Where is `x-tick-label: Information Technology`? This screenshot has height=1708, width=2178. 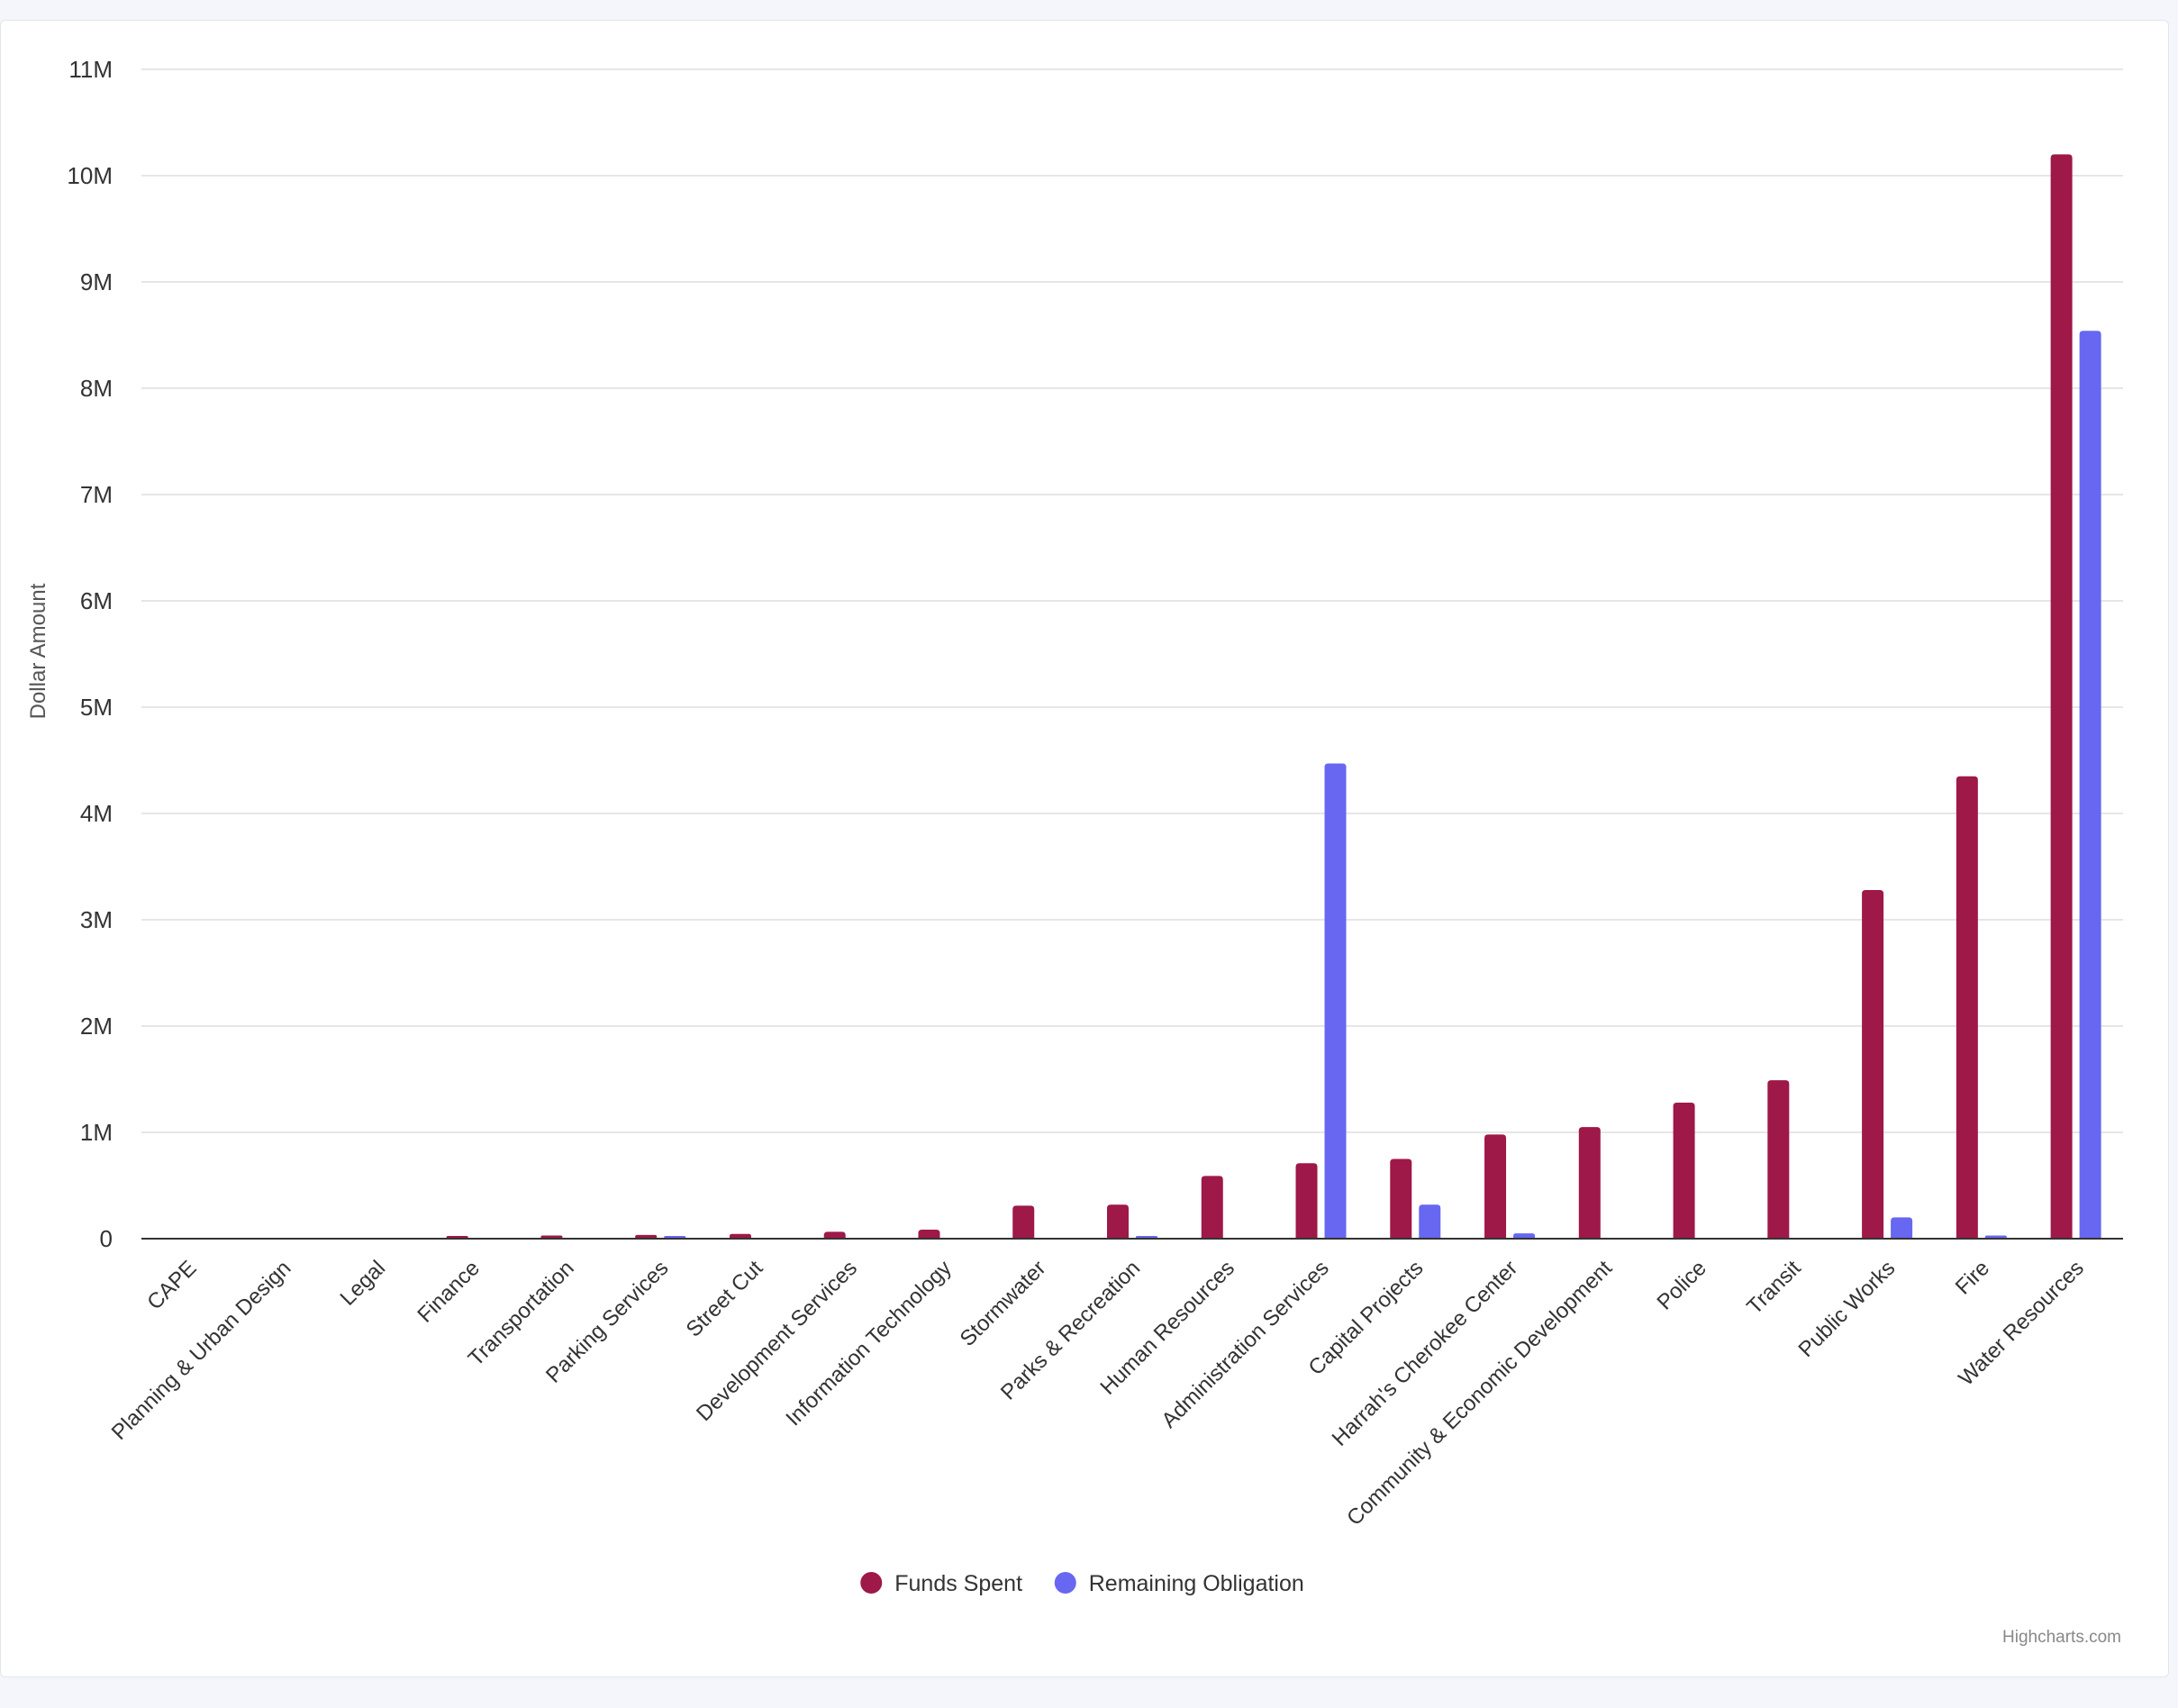 x-tick-label: Information Technology is located at coordinates (868, 1343).